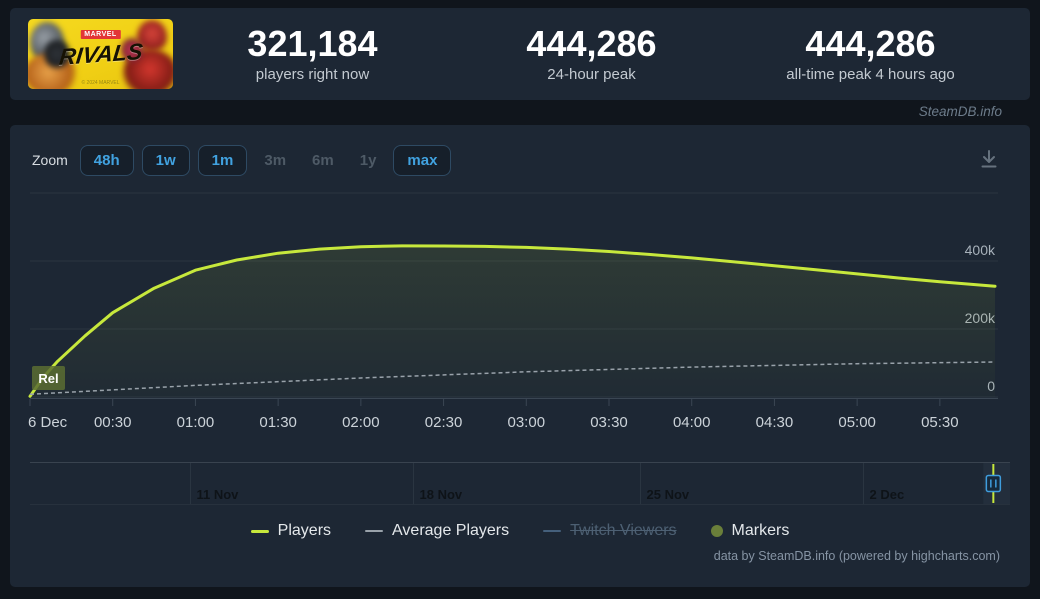  Describe the element at coordinates (591, 74) in the screenshot. I see `24h-peak-label: 24-hour peak` at that location.